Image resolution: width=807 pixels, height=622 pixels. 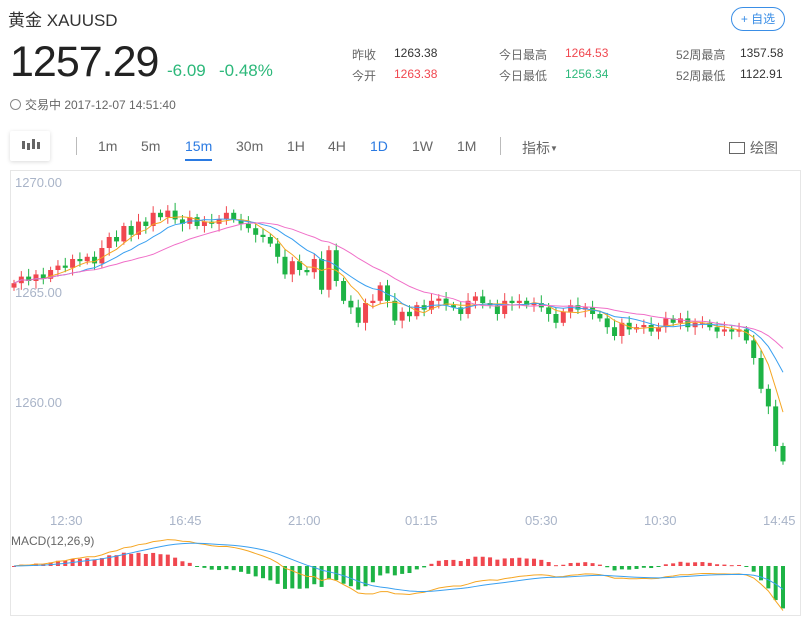 I want to click on period-4h: 4H, so click(x=337, y=146).